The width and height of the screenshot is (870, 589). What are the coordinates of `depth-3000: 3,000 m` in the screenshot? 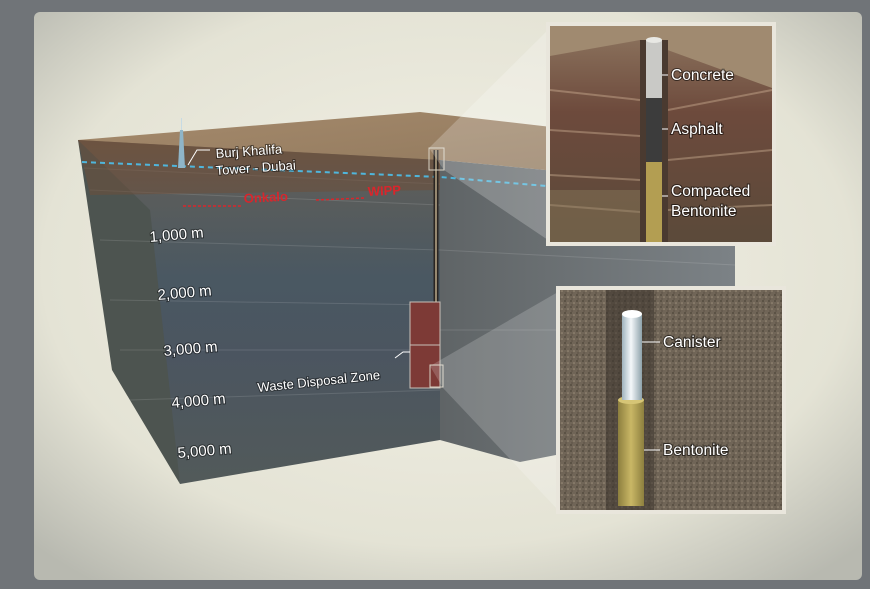 It's located at (190, 349).